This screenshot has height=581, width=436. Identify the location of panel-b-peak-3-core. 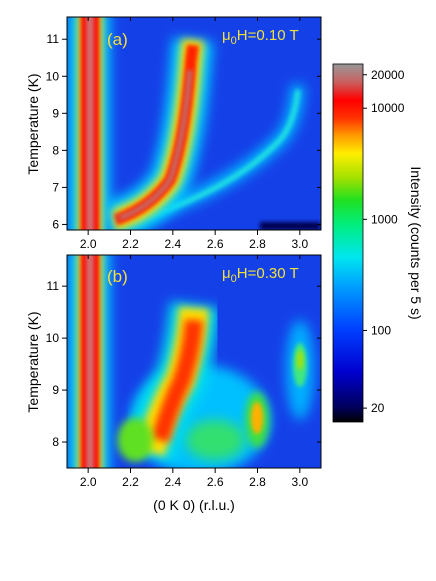
(300, 360).